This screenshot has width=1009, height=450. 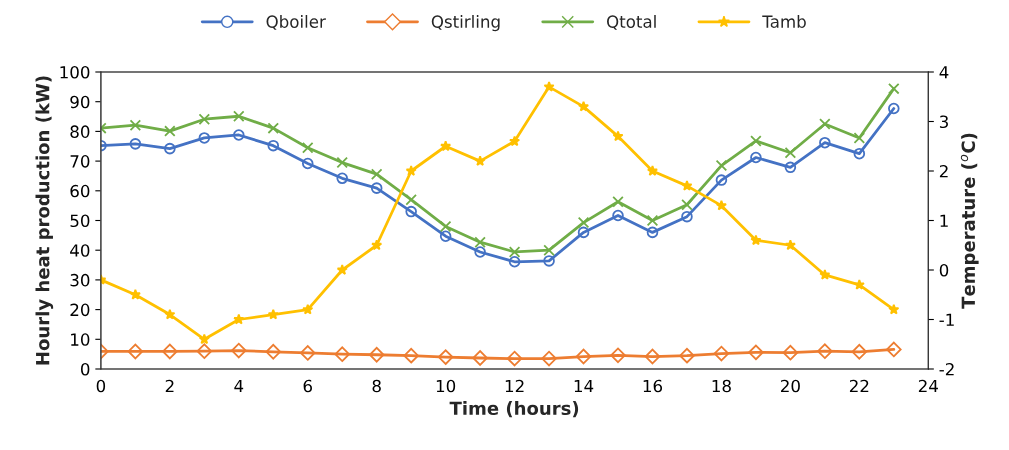 I want to click on x-tick-label: 8, so click(x=376, y=386).